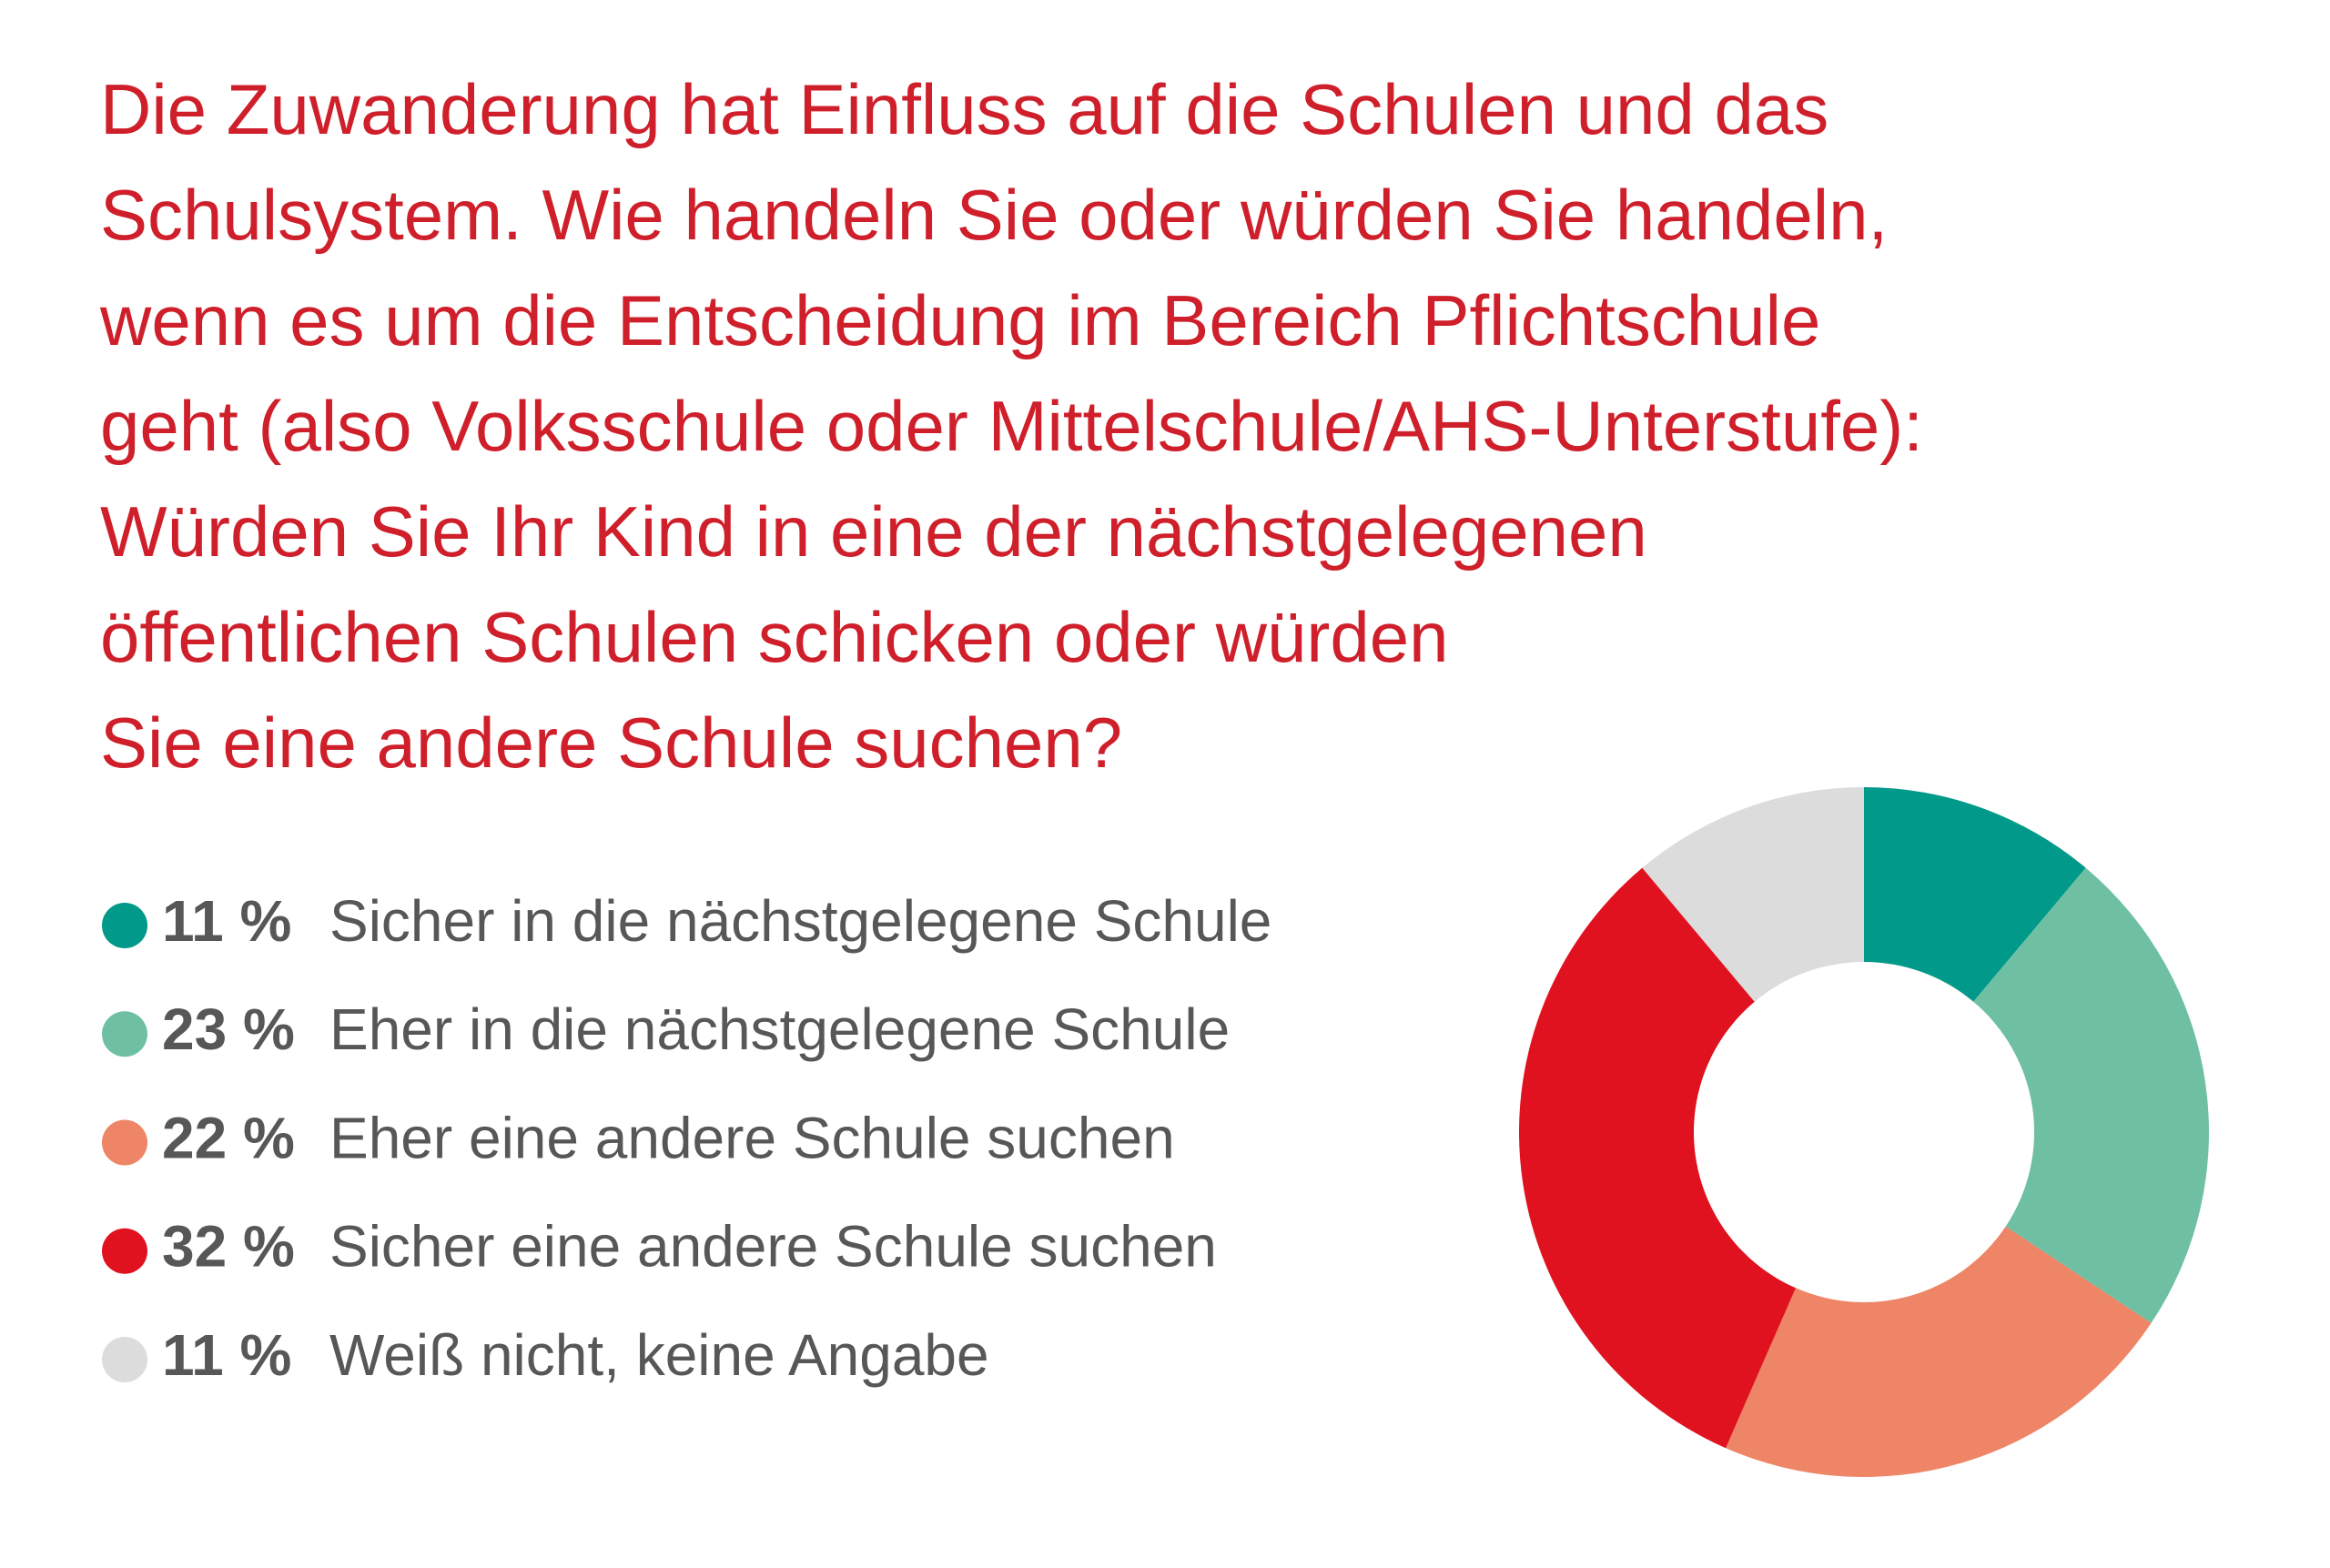 Image resolution: width=2330 pixels, height=1568 pixels. What do you see at coordinates (800, 921) in the screenshot?
I see `legend-label: Sicher in die nächstgelegene Schule` at bounding box center [800, 921].